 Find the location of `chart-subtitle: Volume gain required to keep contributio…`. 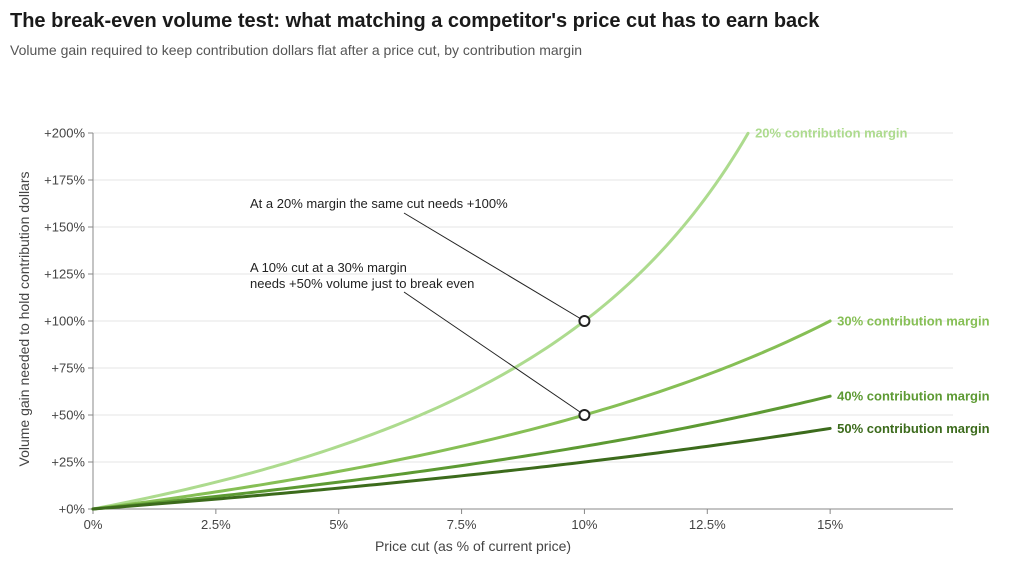

chart-subtitle: Volume gain required to keep contributio… is located at coordinates (296, 50).